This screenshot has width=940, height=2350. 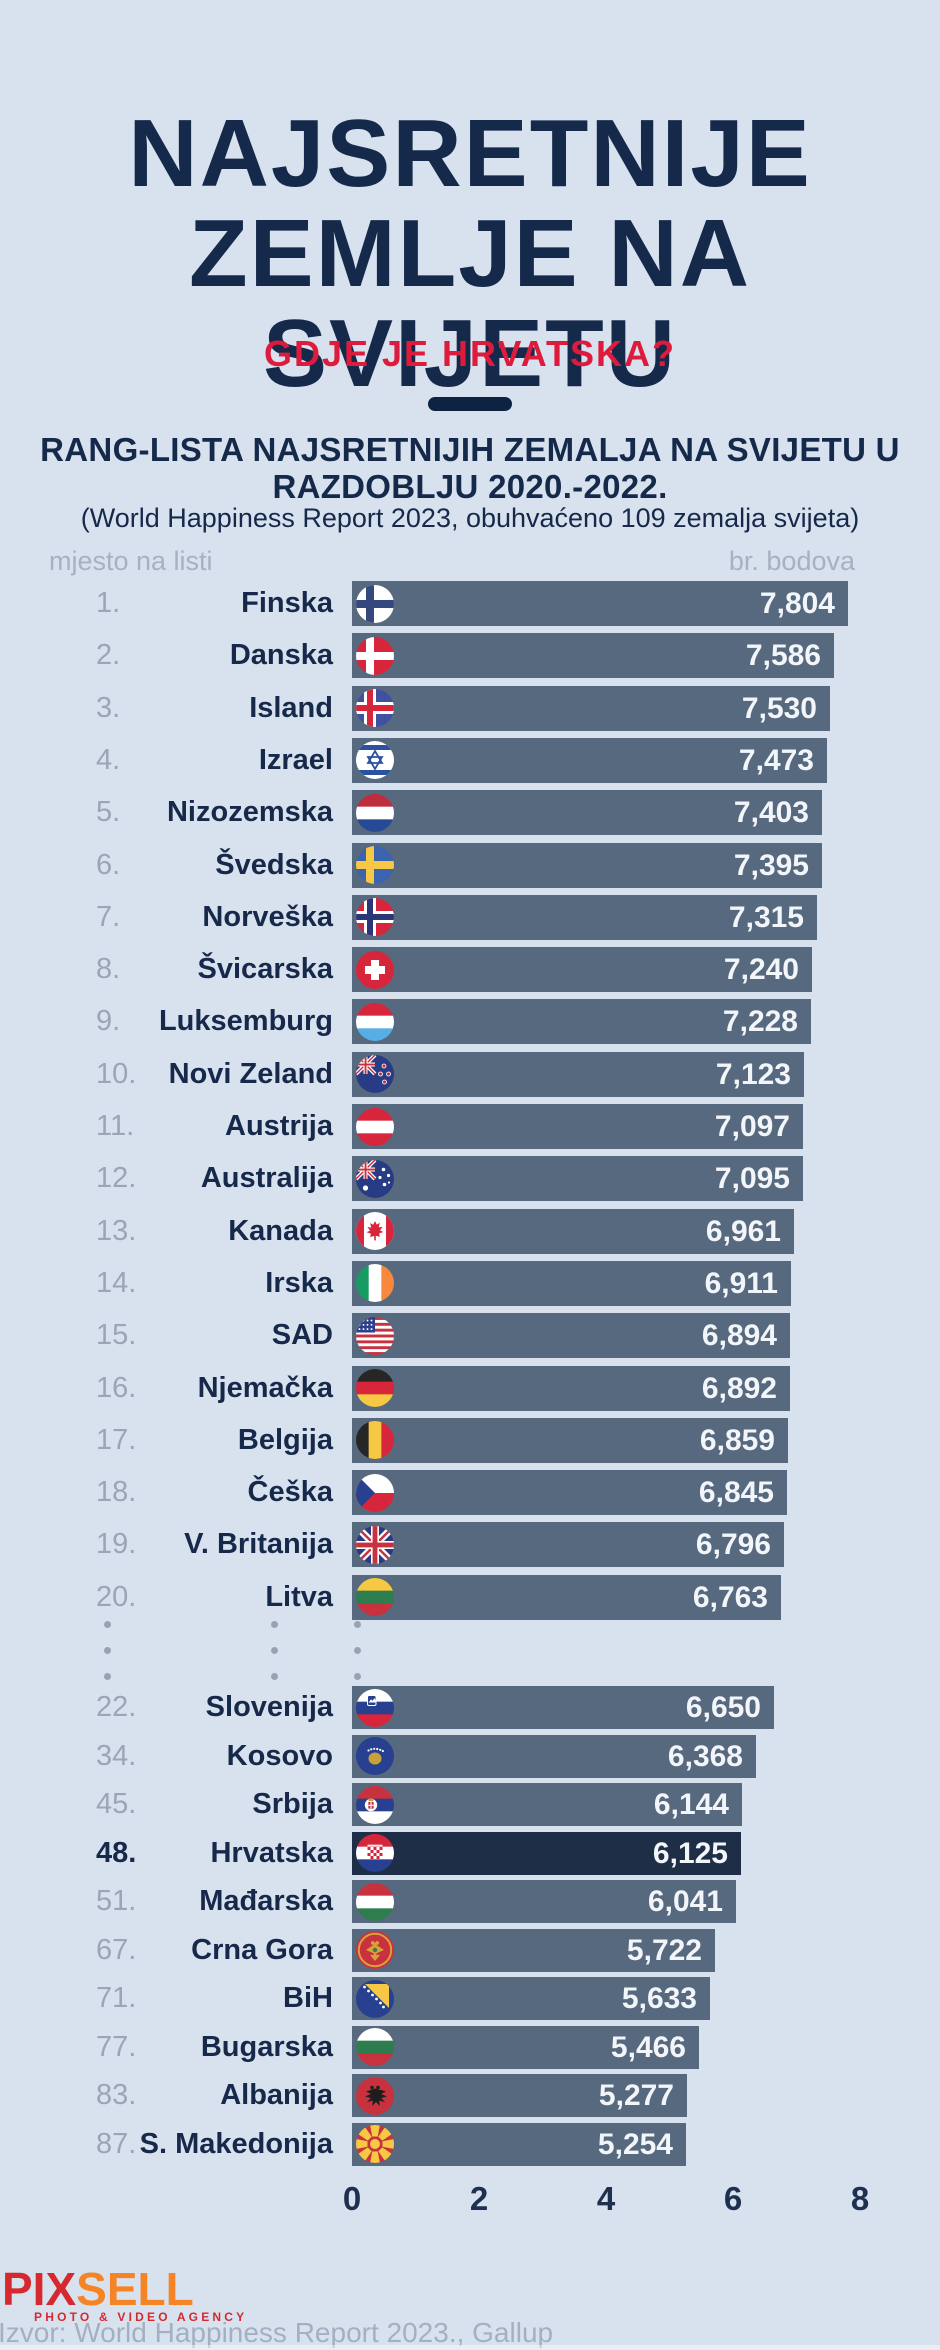 What do you see at coordinates (308, 1998) in the screenshot?
I see `country-label: BiH` at bounding box center [308, 1998].